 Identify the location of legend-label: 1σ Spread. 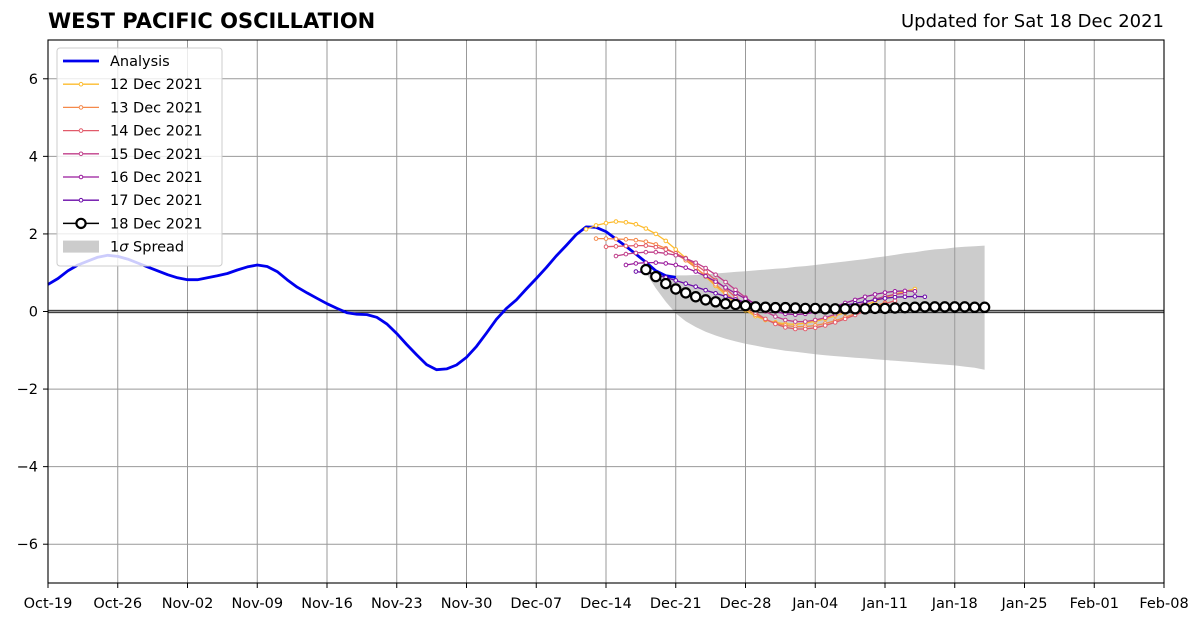
(147, 248).